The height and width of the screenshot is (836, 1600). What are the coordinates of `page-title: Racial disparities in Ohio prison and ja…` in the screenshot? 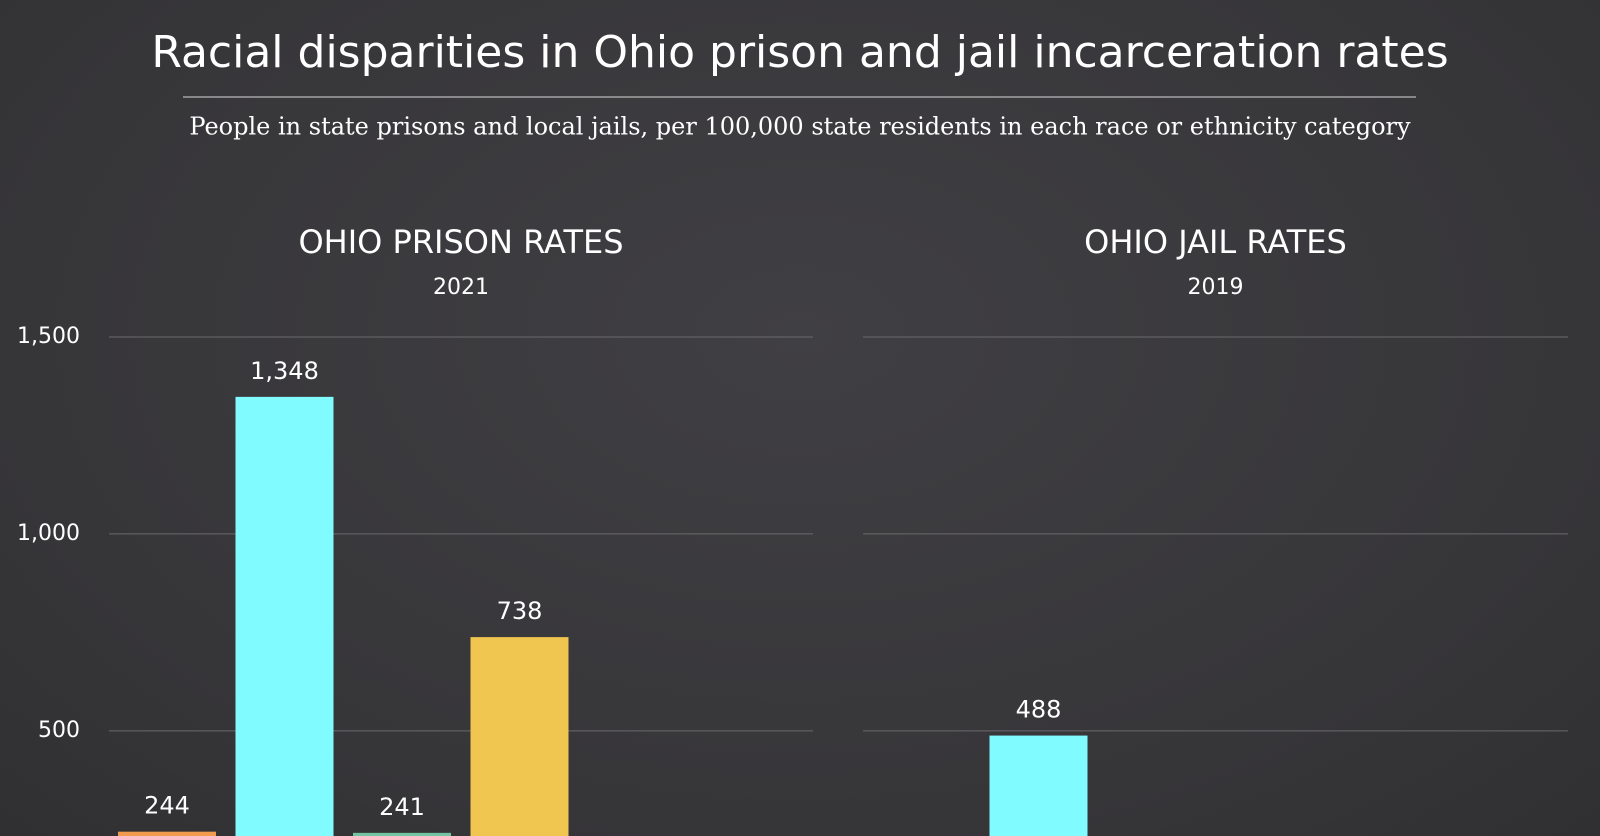 It's located at (799, 52).